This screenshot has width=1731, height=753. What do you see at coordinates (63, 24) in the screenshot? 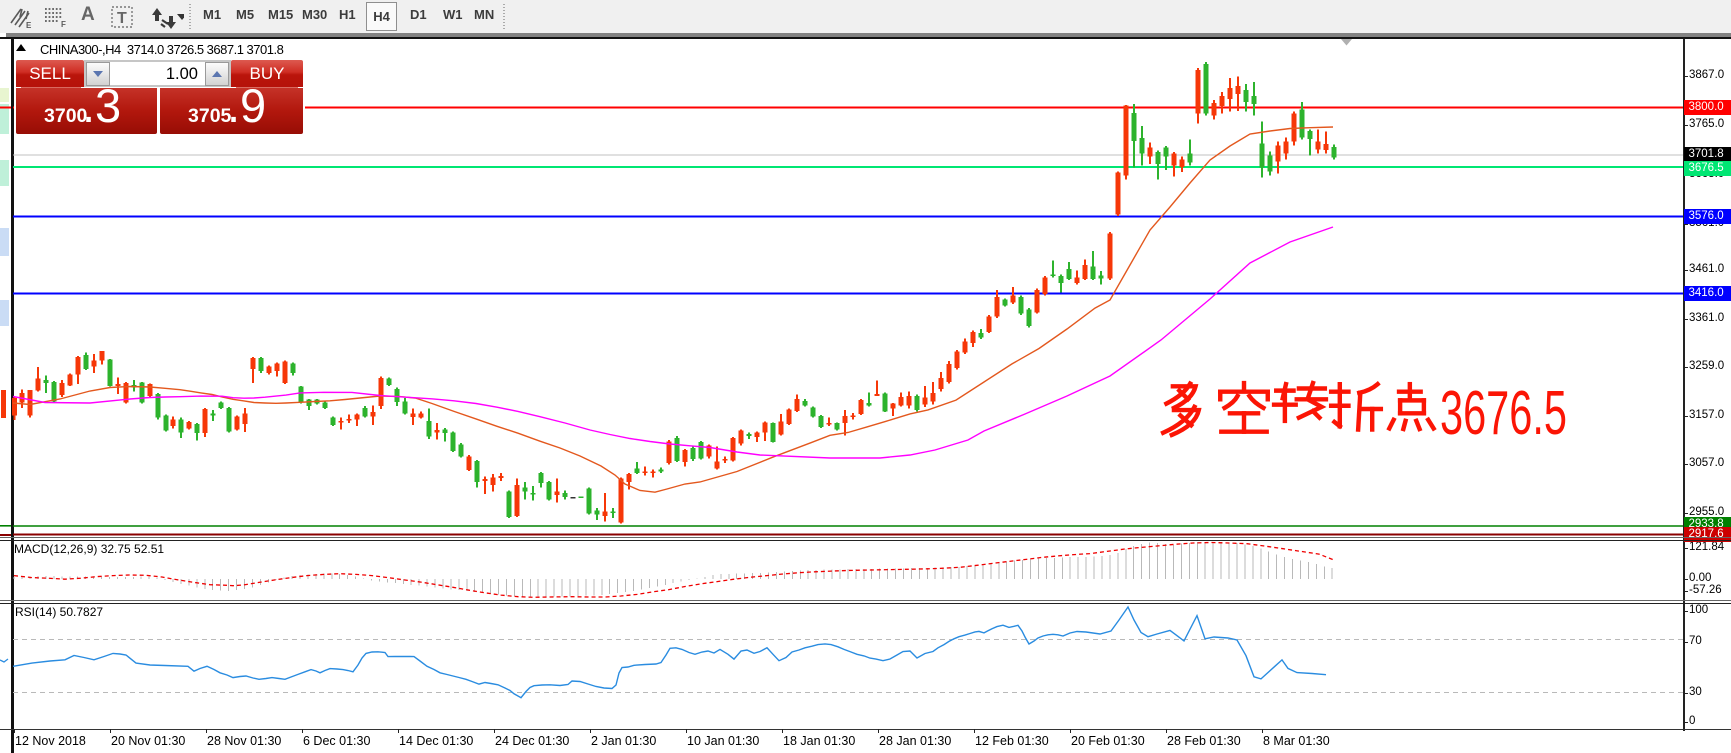
I see `svg-text: F` at bounding box center [63, 24].